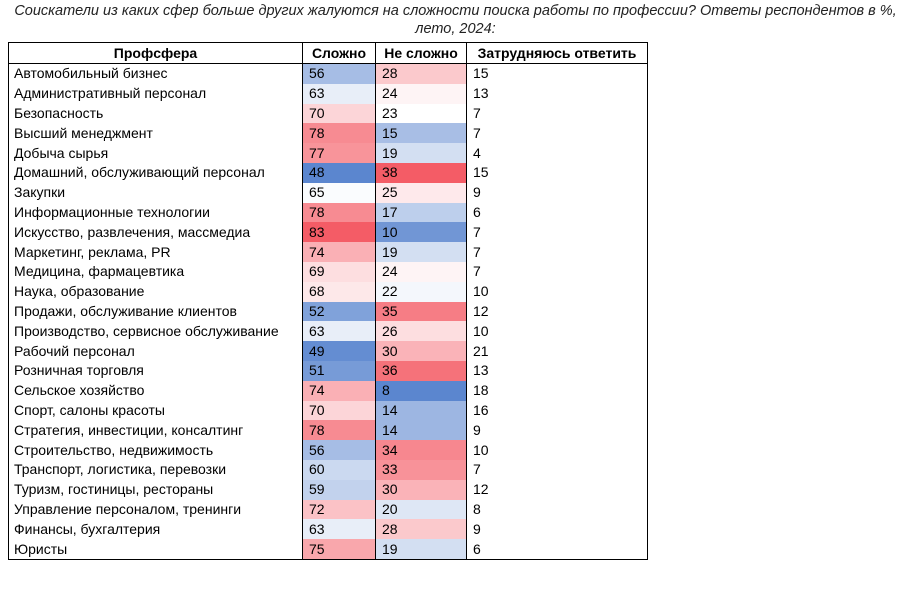 This screenshot has height=589, width=911. Describe the element at coordinates (557, 390) in the screenshot. I see `value-cell: 18` at that location.